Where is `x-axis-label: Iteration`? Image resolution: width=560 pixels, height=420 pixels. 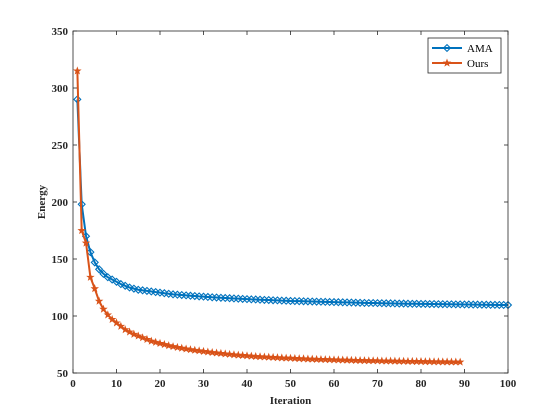 x-axis-label: Iteration is located at coordinates (291, 401).